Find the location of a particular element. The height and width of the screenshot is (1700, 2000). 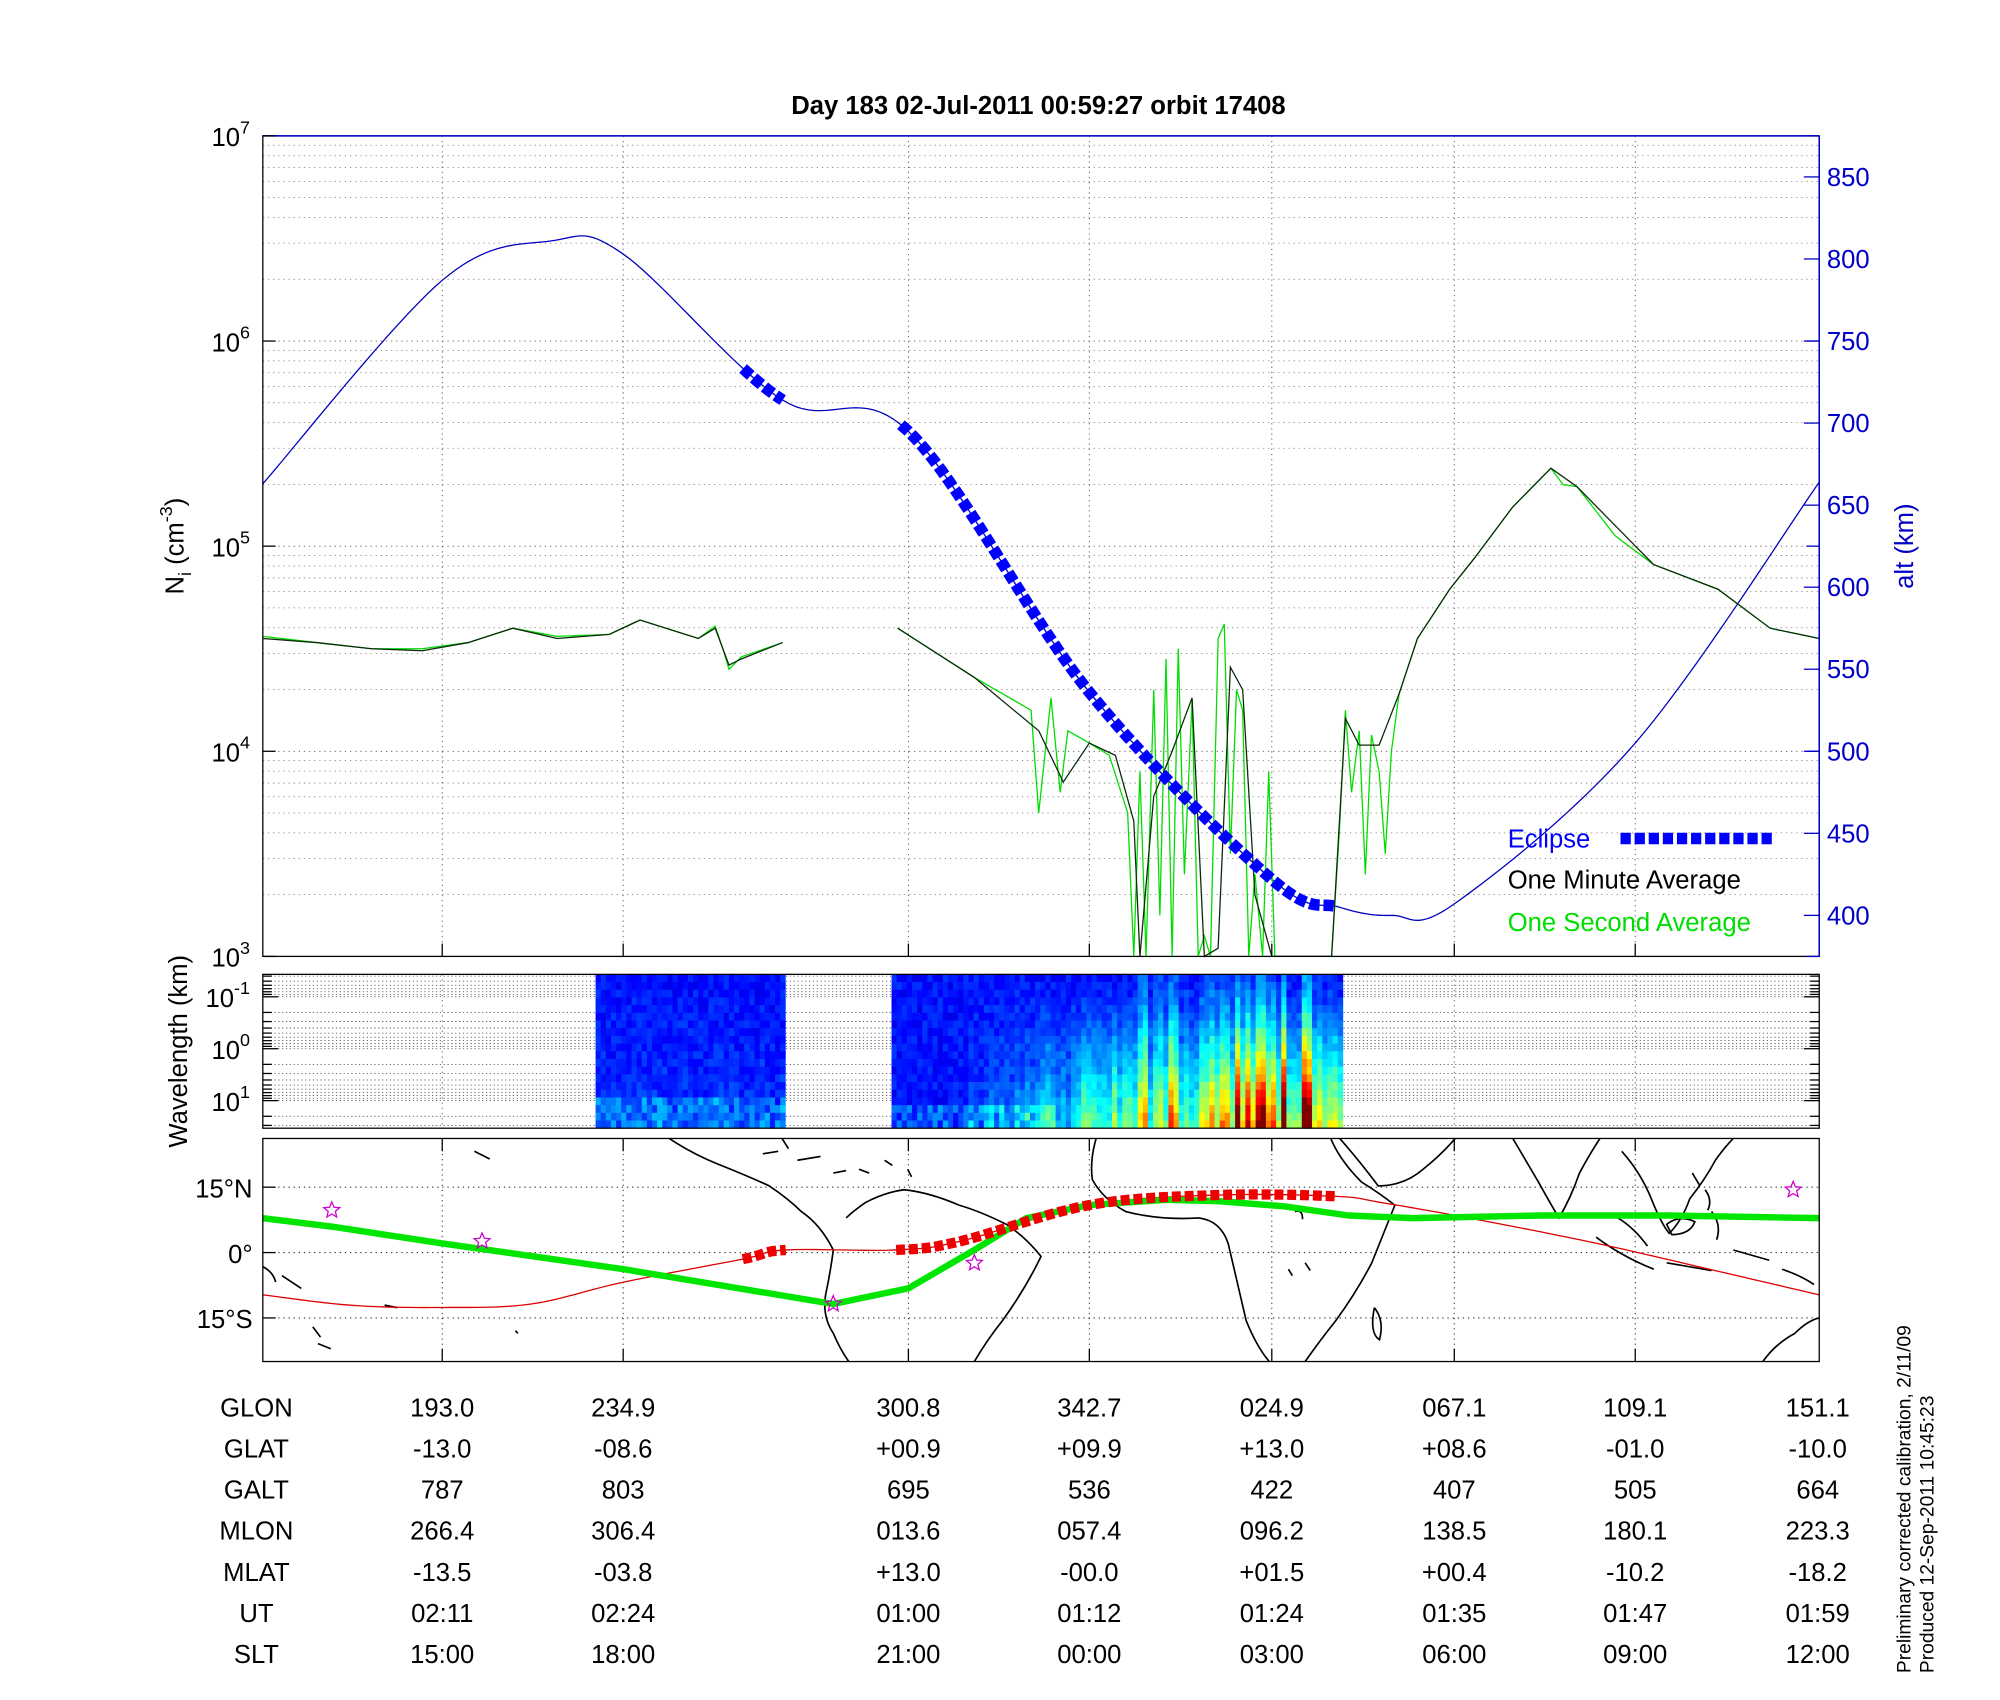

tick-base: 10 is located at coordinates (226, 138).